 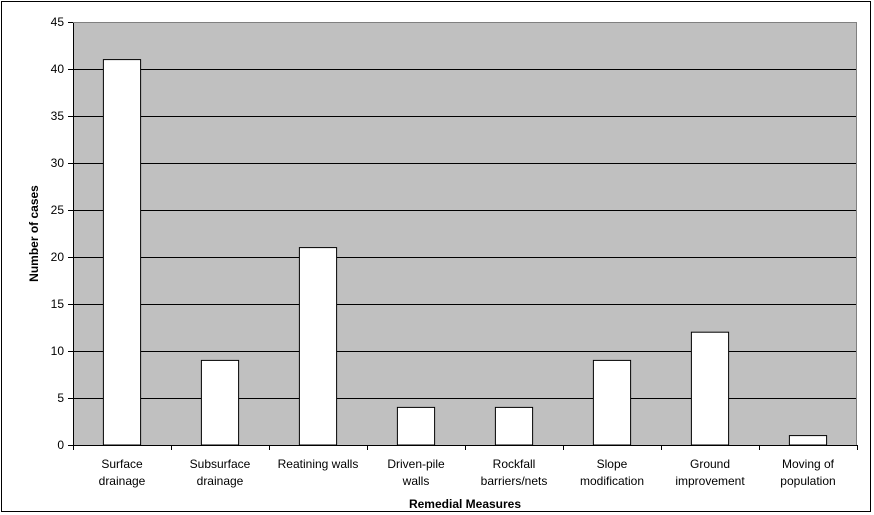 I want to click on x-category-label: Surface drainage, so click(x=122, y=472).